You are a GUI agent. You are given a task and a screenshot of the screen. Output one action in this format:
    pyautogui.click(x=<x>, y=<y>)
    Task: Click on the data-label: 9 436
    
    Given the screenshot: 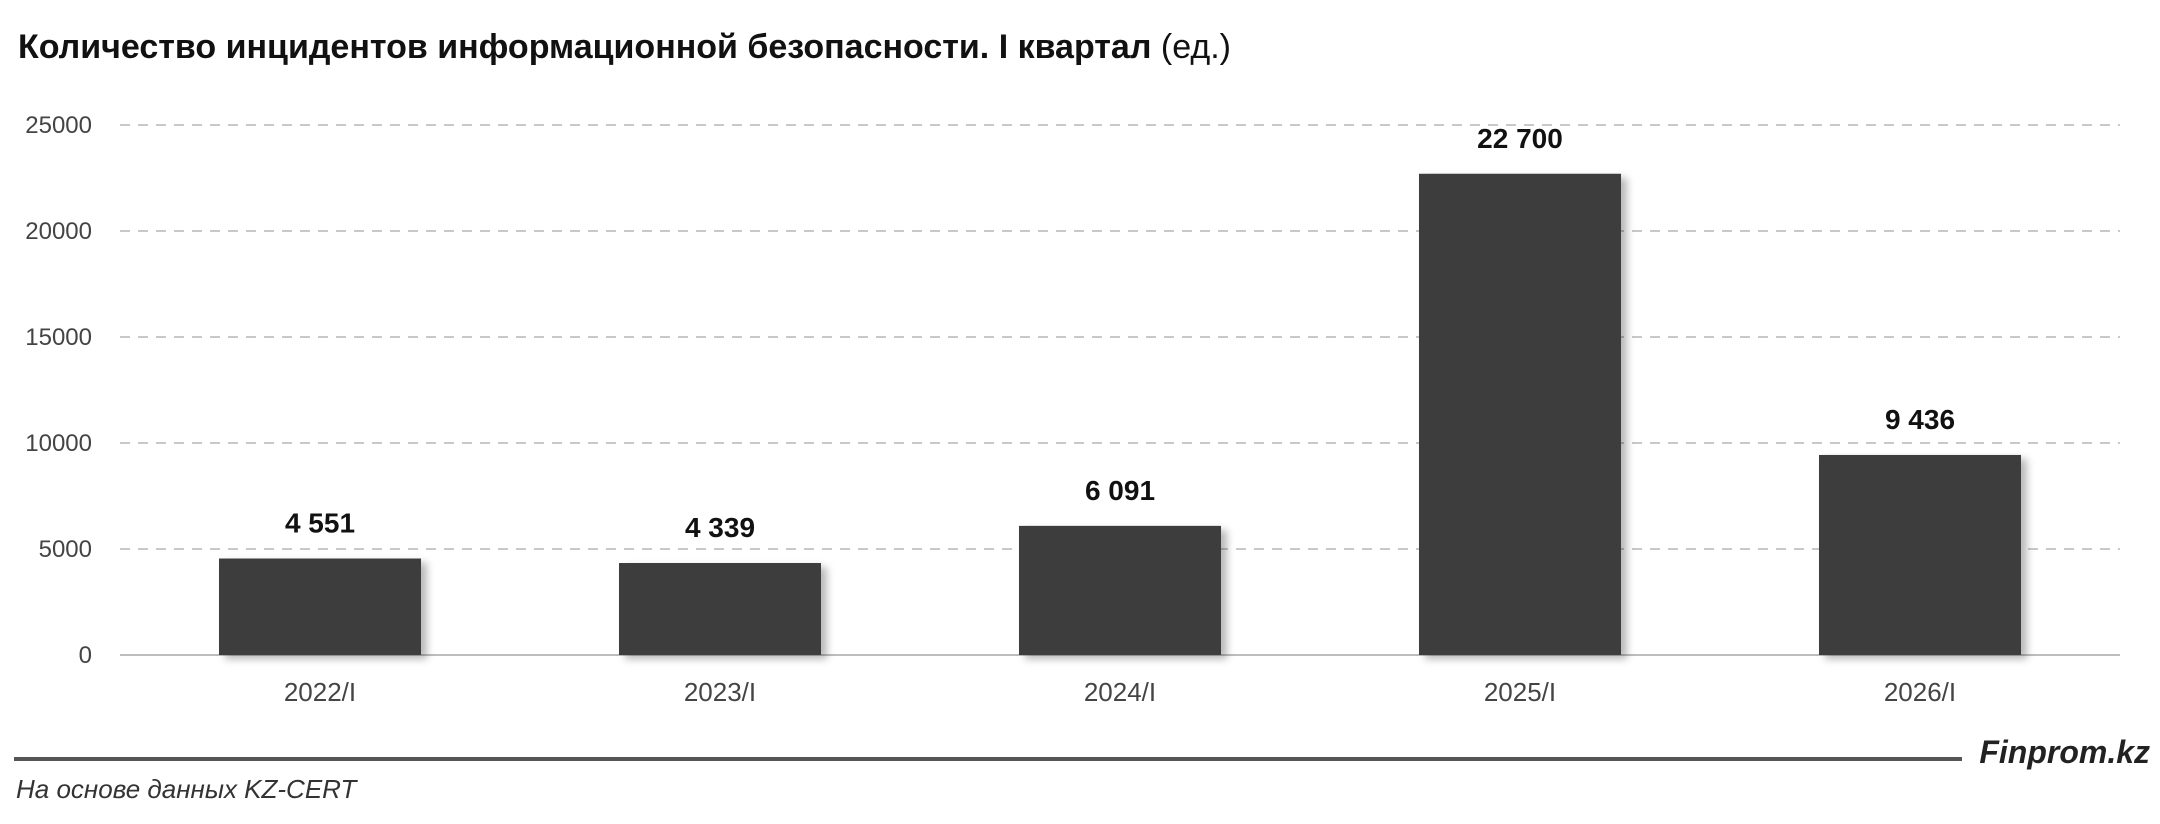 What is the action you would take?
    pyautogui.click(x=1920, y=419)
    